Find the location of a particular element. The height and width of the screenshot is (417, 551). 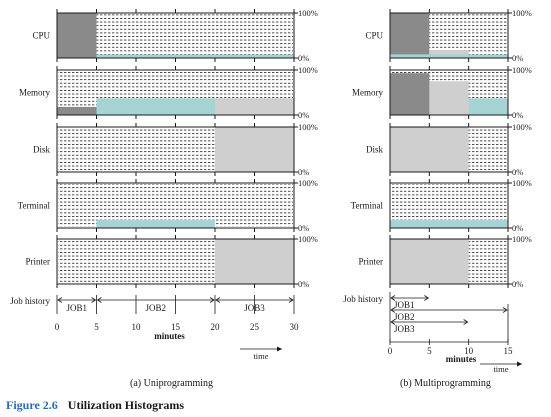

resource-label: Memory is located at coordinates (367, 93).